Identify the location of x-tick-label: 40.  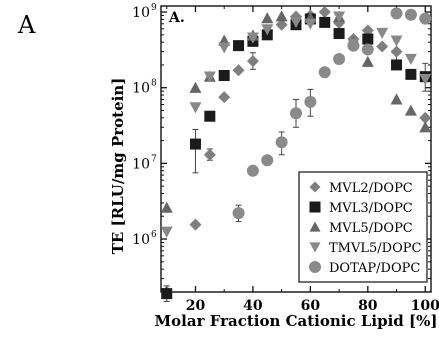
(253, 306).